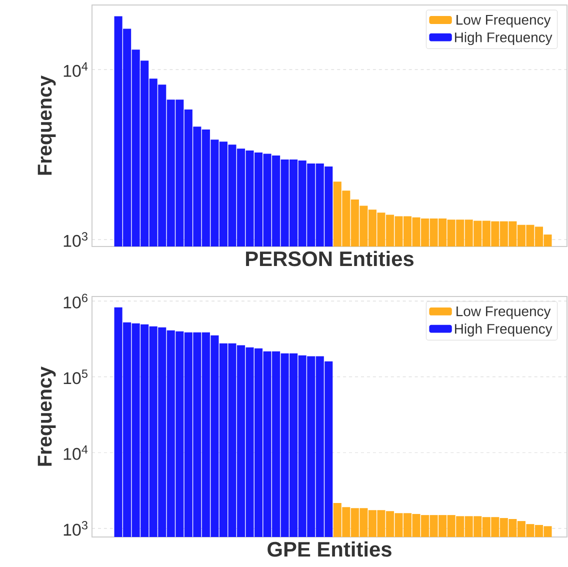 This screenshot has width=568, height=567. What do you see at coordinates (76, 301) in the screenshot?
I see `y-tick-label: 10$^{6}$` at bounding box center [76, 301].